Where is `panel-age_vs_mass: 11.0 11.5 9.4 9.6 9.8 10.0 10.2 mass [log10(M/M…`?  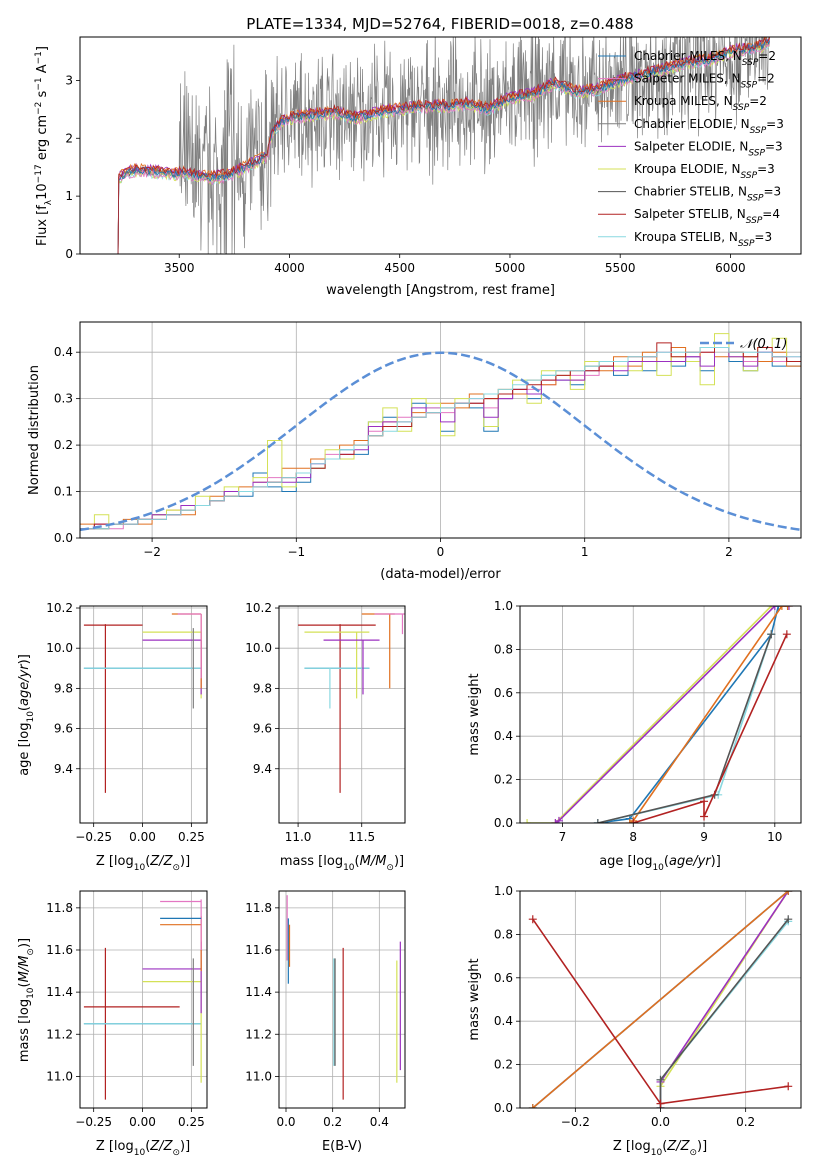
panel-age_vs_mass: 11.0 11.5 9.4 9.6 9.8 10.0 10.2 mass [log10(M/M… is located at coordinates (325, 737).